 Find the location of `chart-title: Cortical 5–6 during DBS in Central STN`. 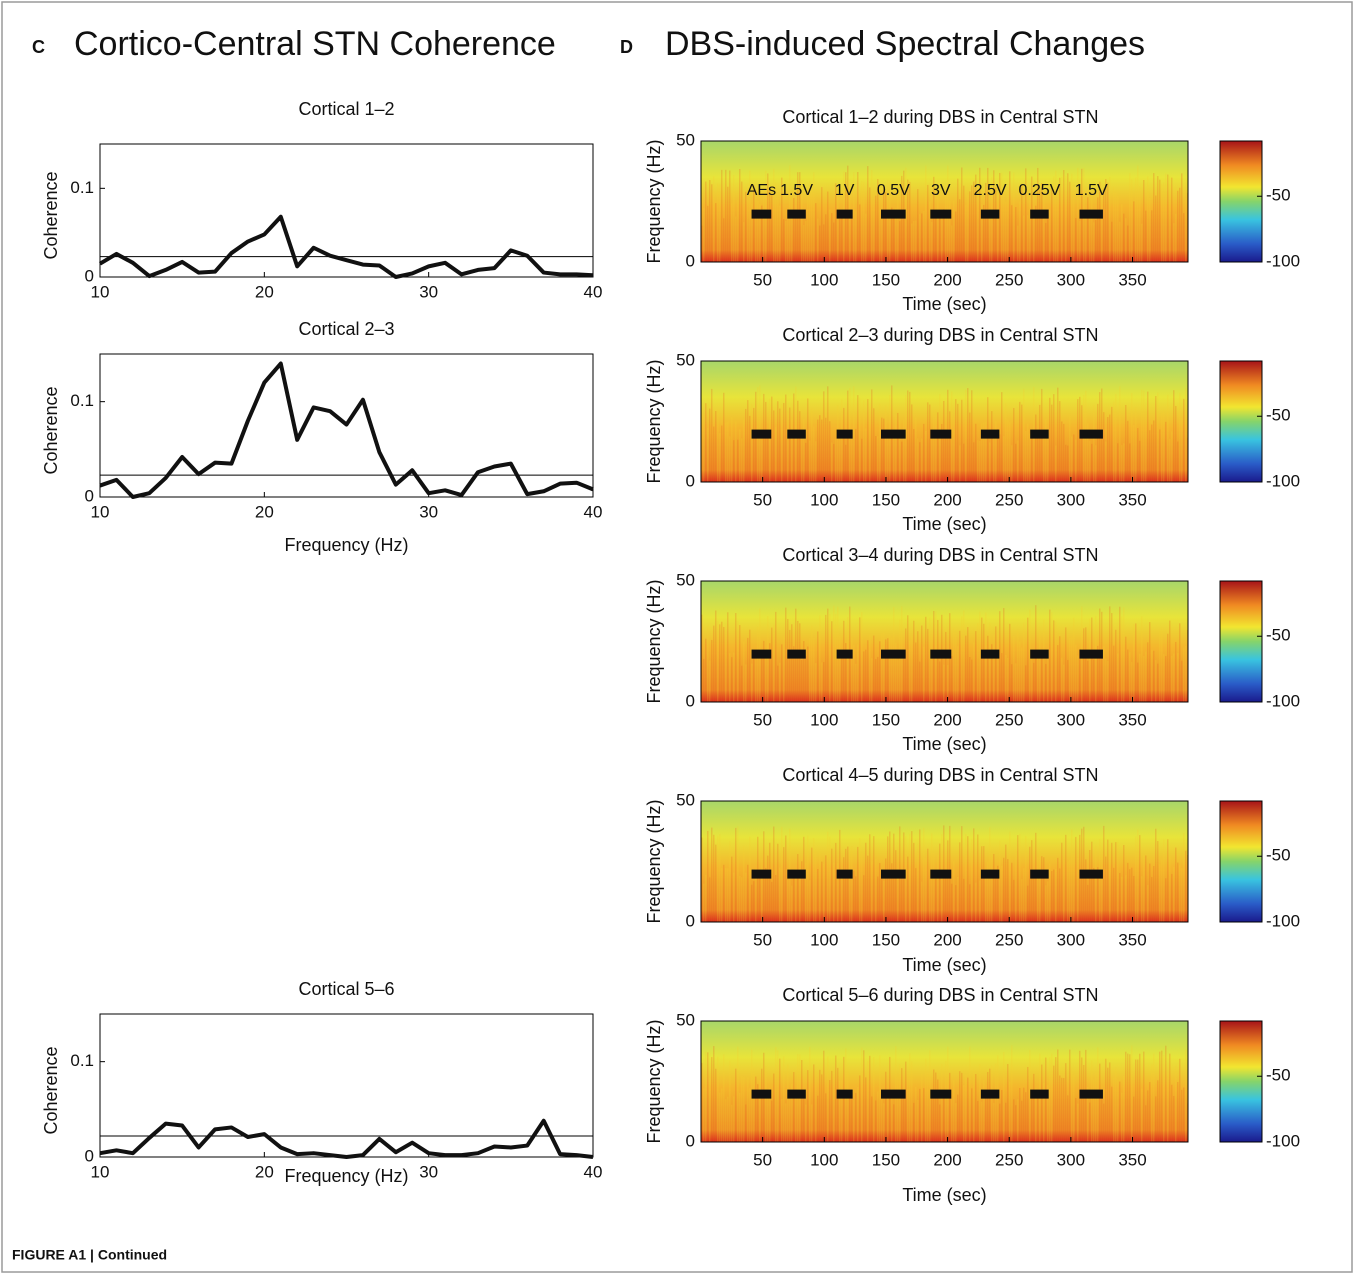

chart-title: Cortical 5–6 during DBS in Central STN is located at coordinates (940, 995).